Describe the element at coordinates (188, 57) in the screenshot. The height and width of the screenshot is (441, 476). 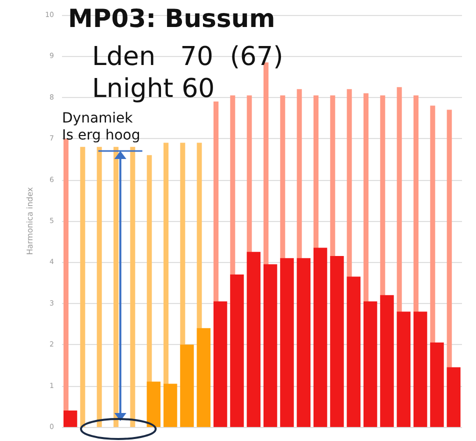
I see `annotation: Lden 70 (67)` at that location.